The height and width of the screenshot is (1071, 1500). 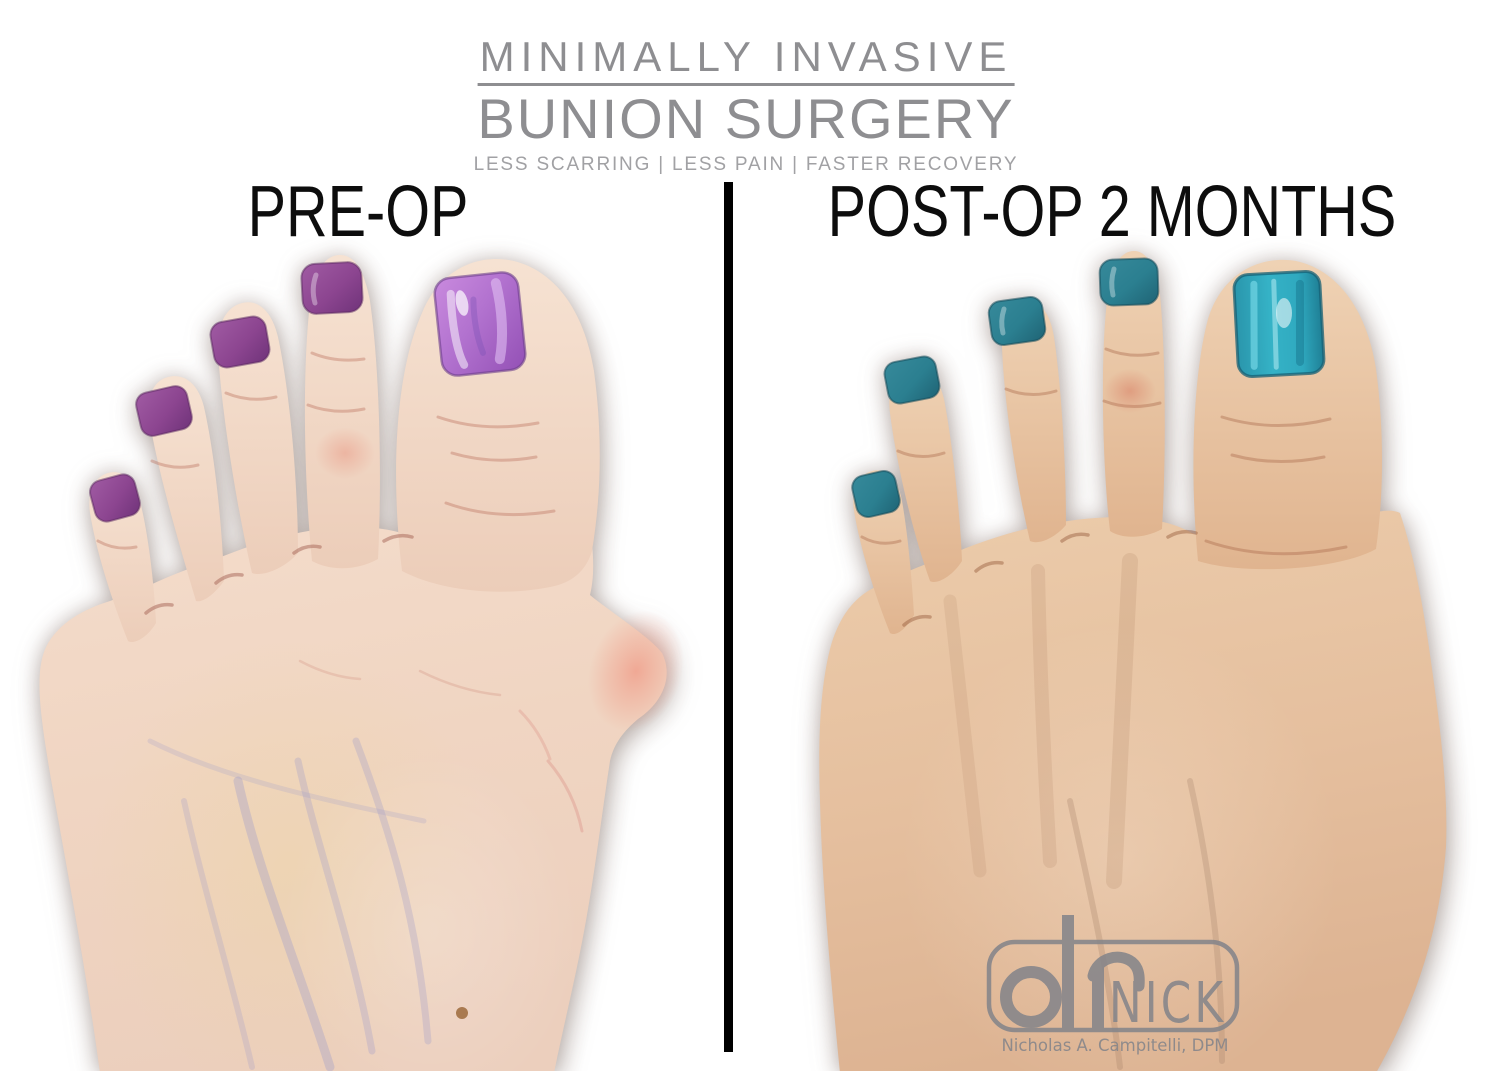 I want to click on postop-knuckle-blush, so click(x=1130, y=391).